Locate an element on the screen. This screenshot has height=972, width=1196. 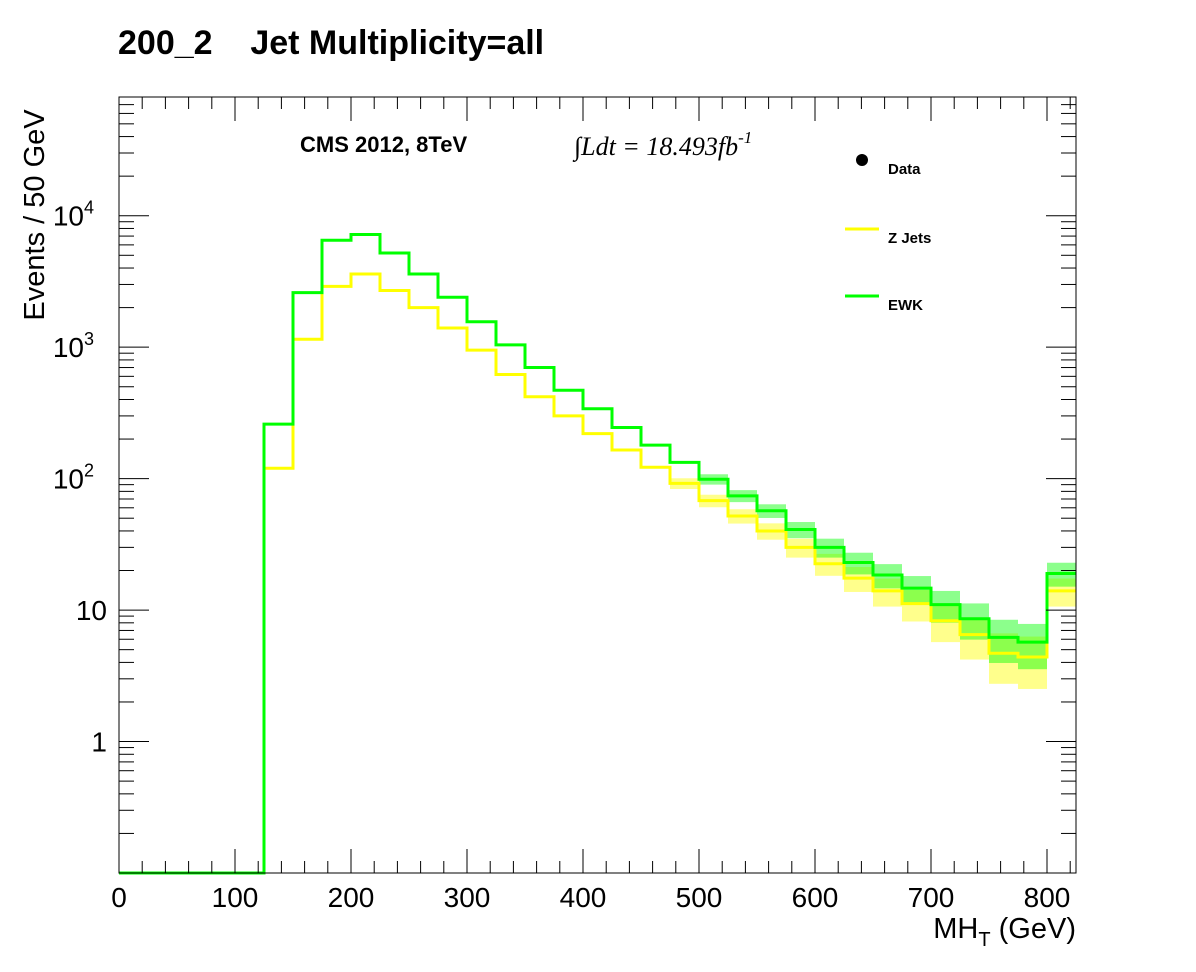
chart-title: 200_2 Jet Multiplicity=all is located at coordinates (331, 43).